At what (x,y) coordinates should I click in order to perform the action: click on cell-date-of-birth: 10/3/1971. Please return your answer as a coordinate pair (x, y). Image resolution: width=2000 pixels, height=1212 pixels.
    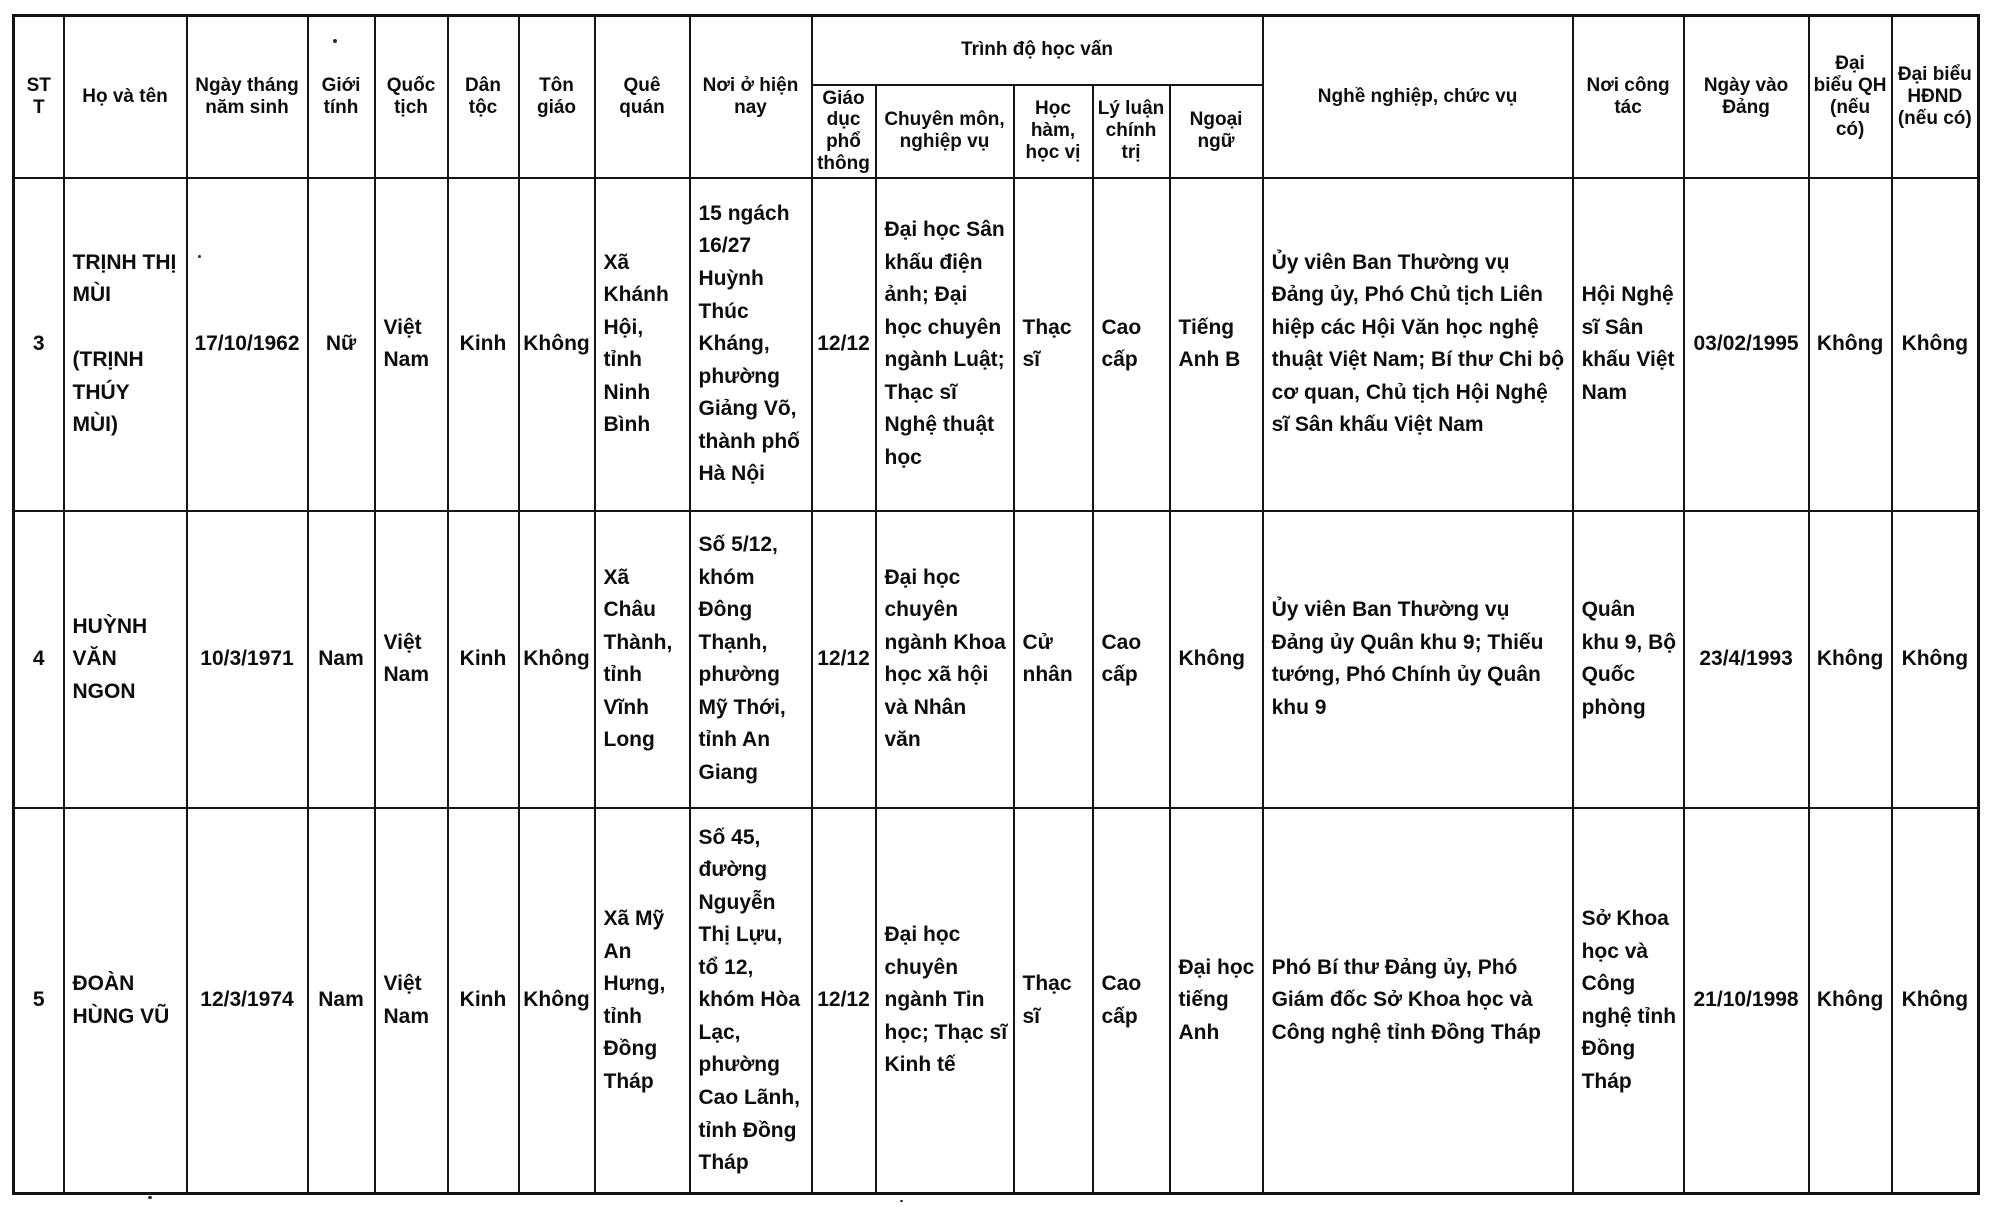
    Looking at the image, I should click on (247, 659).